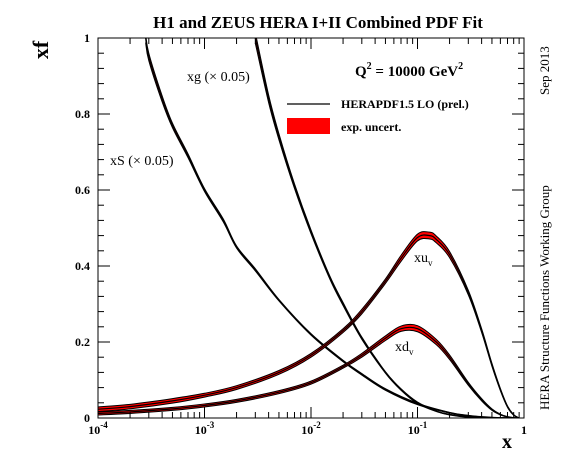 Image resolution: width=567 pixels, height=475 pixels. I want to click on curve-label-xuv: xuv, so click(423, 259).